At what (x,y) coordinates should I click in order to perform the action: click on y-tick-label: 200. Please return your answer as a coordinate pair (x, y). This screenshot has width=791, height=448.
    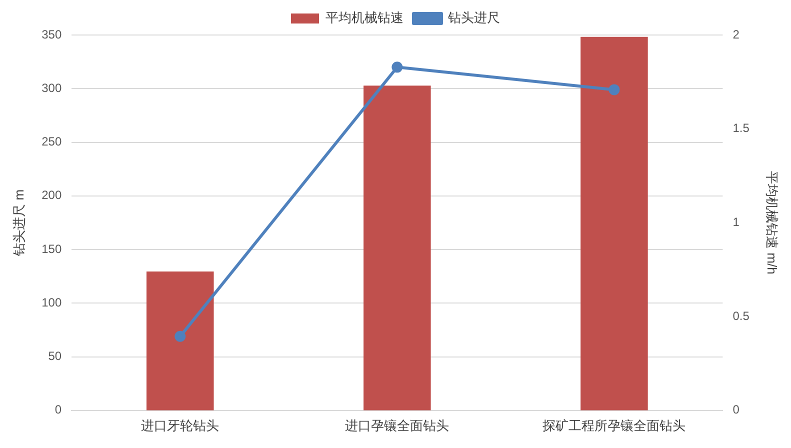
    Looking at the image, I should click on (52, 195).